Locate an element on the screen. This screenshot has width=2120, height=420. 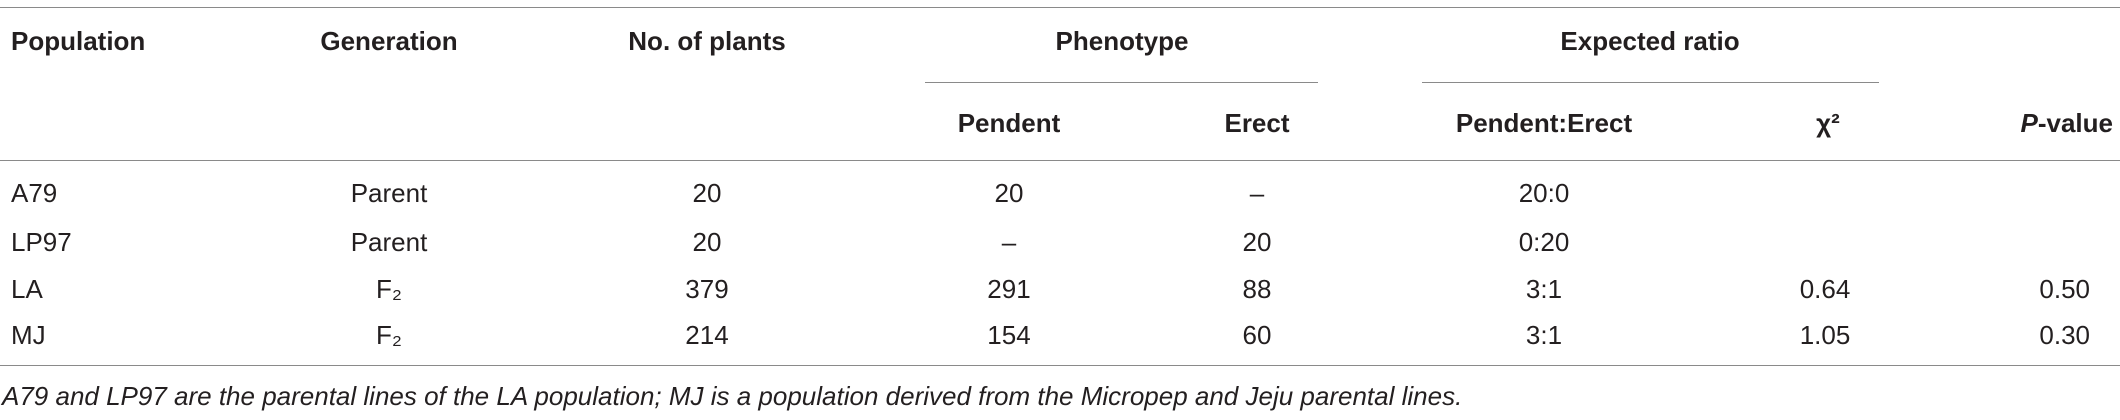
header-cell: No. of plants is located at coordinates (707, 41).